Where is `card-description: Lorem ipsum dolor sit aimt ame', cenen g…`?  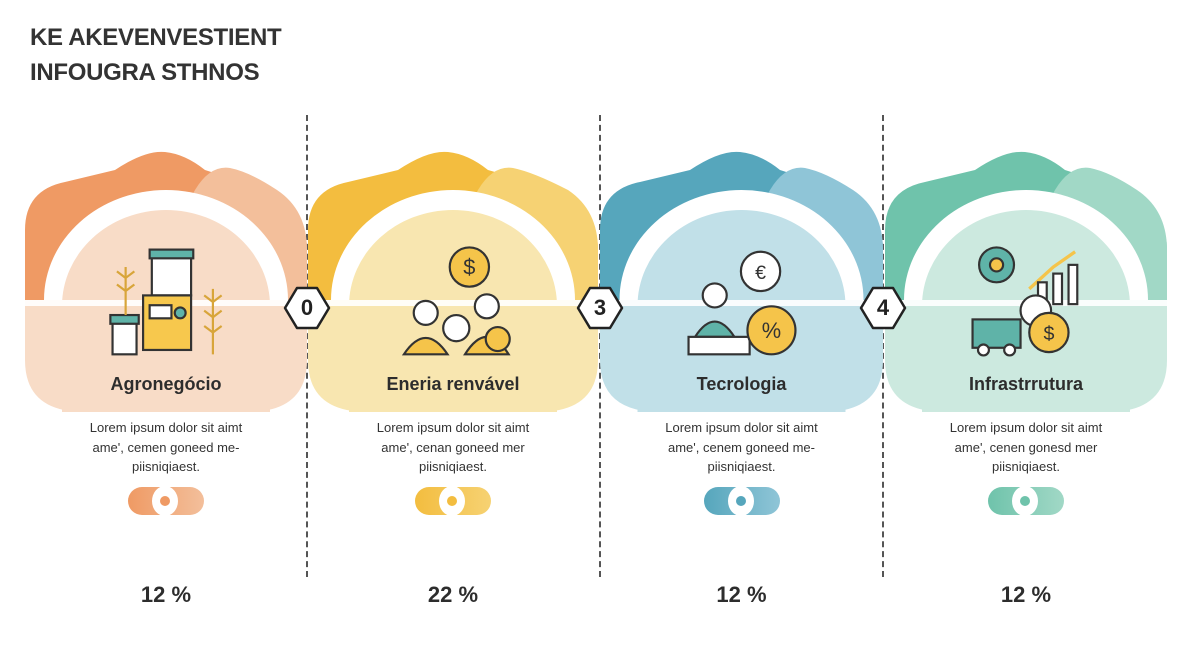
card-description: Lorem ipsum dolor sit aimt ame', cenen g… is located at coordinates (1026, 447).